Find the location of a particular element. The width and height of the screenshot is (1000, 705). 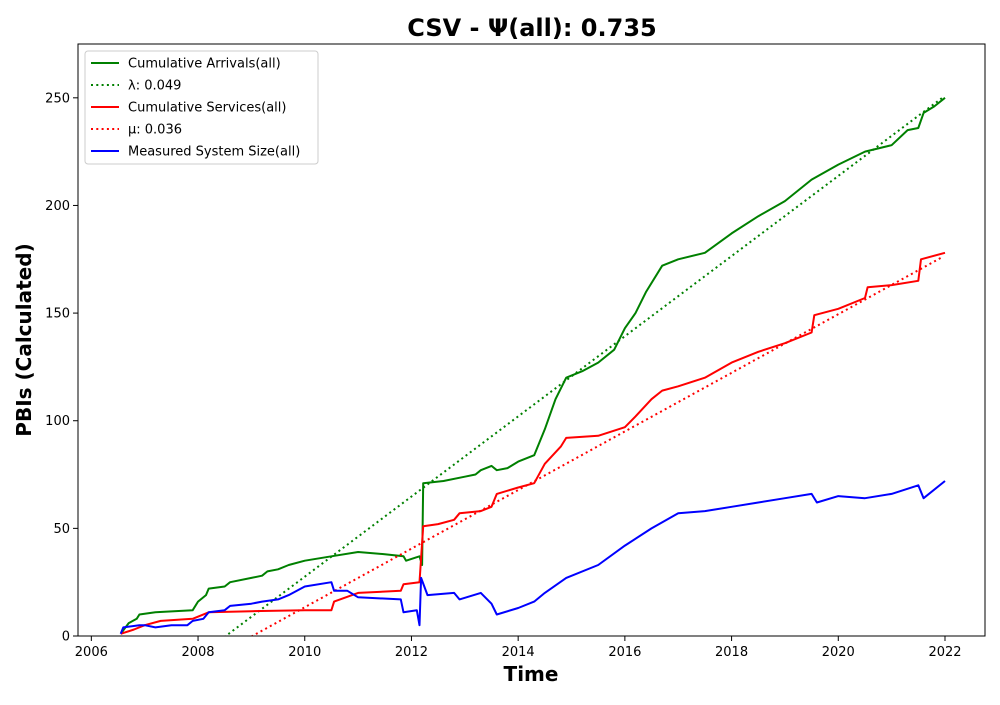

x-tick-label: 2010 is located at coordinates (304, 652).